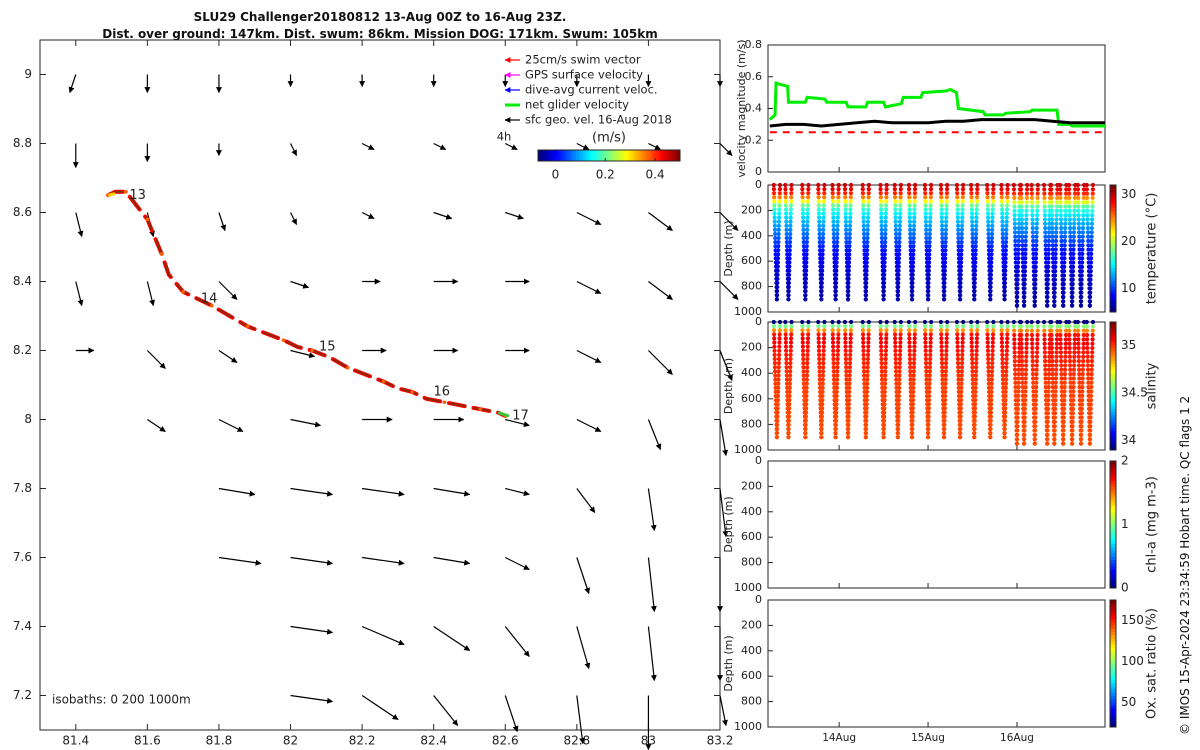  I want to click on track-point, so click(211, 305).